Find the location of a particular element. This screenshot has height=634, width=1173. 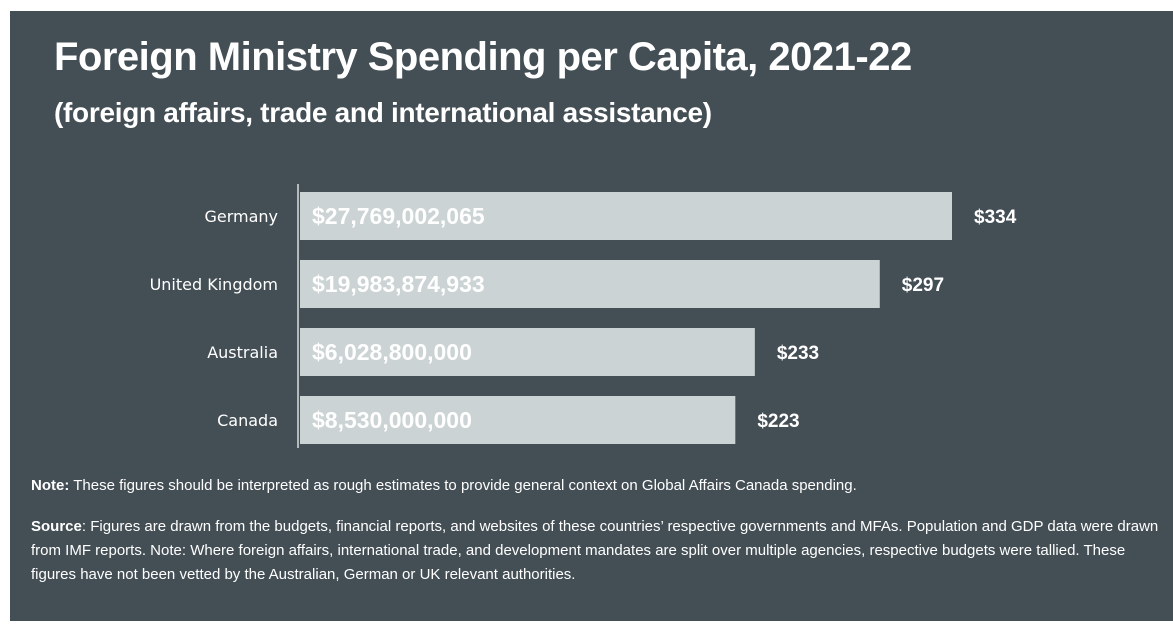

bar-total-label: $19,983,874,933 is located at coordinates (398, 284).